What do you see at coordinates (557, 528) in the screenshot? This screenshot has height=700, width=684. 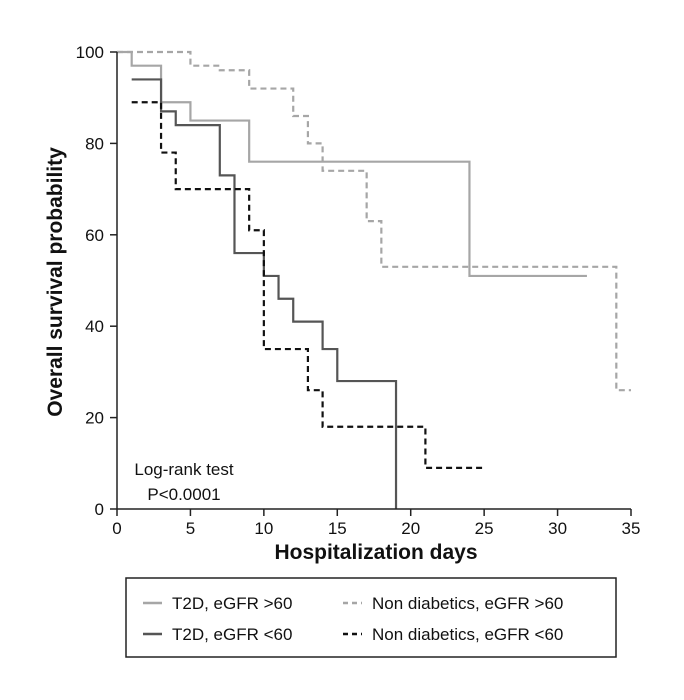 I see `x-tick-label: 30` at bounding box center [557, 528].